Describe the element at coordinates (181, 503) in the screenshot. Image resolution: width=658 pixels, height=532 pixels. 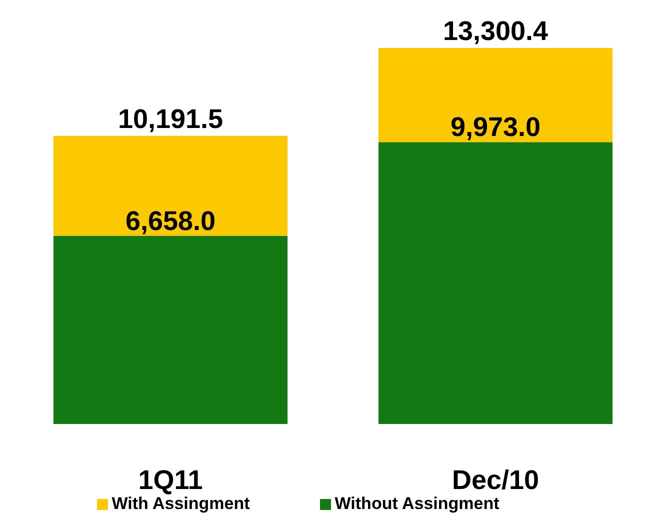
I see `legend-label: With Assingment` at that location.